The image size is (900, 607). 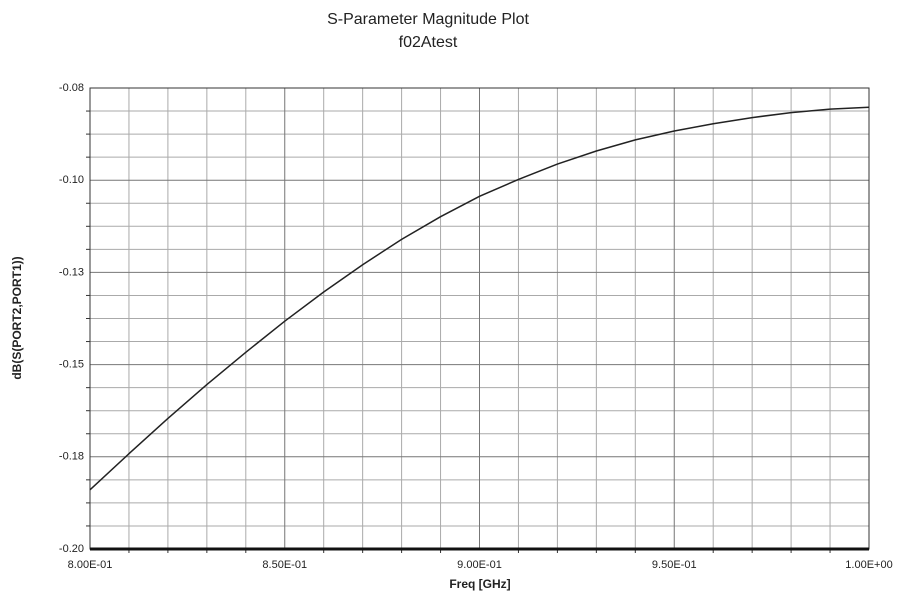 What do you see at coordinates (71, 457) in the screenshot?
I see `y-tick-label: -0.18` at bounding box center [71, 457].